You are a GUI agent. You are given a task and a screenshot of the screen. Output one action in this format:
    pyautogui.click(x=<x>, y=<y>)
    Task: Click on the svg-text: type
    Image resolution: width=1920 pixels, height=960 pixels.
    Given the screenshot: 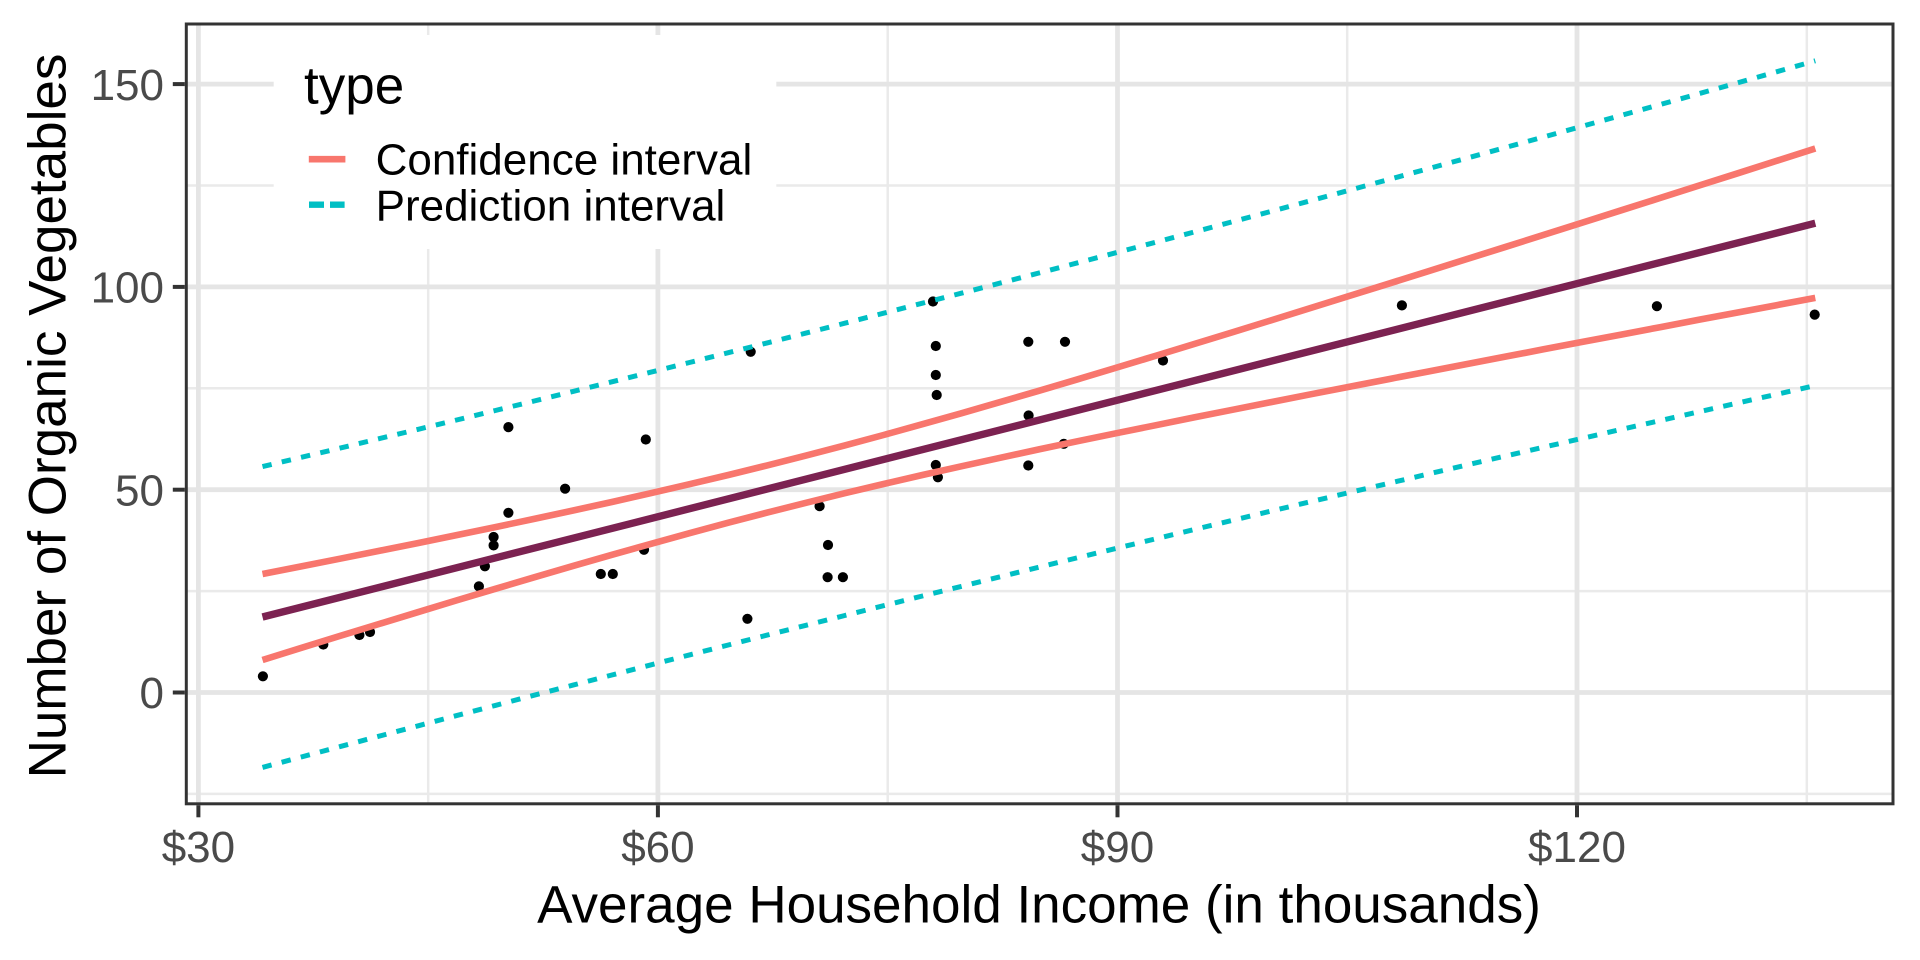 What is the action you would take?
    pyautogui.click(x=354, y=86)
    